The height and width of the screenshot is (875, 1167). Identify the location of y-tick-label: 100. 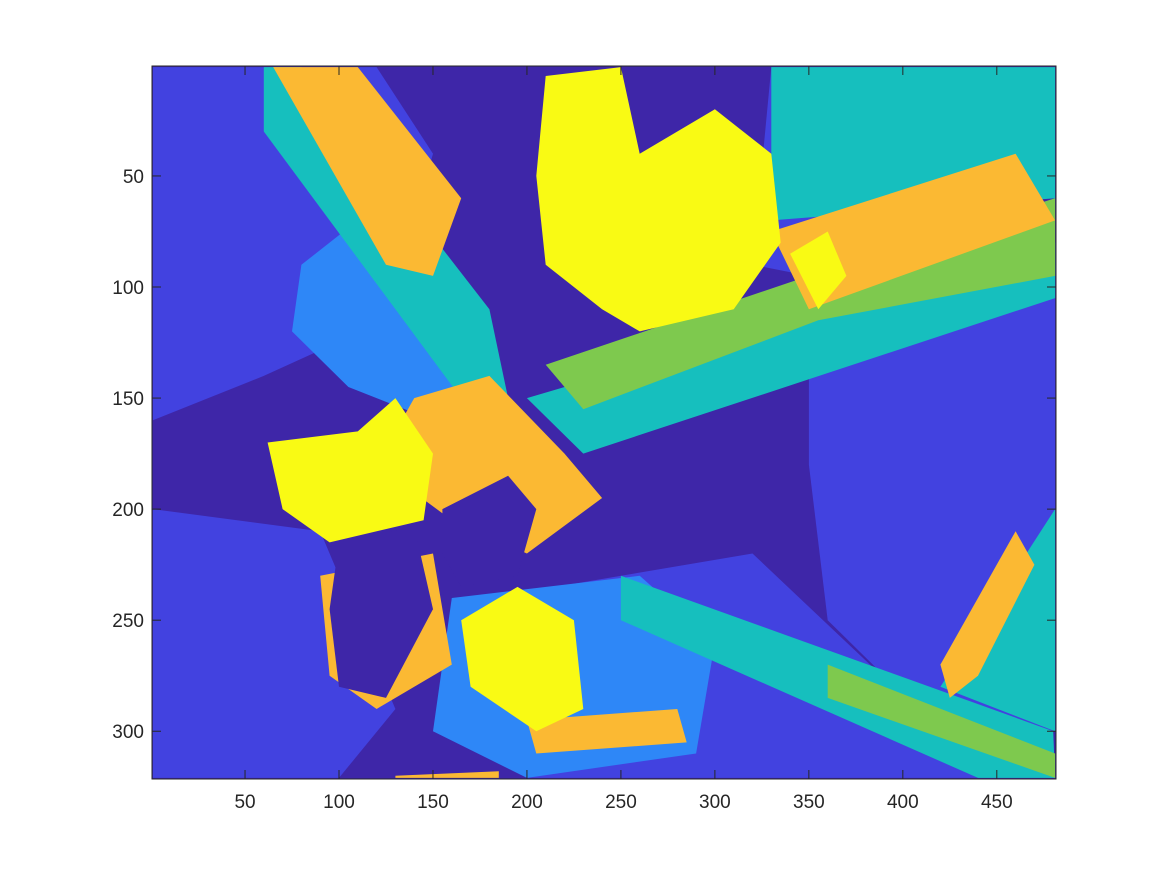
(128, 288).